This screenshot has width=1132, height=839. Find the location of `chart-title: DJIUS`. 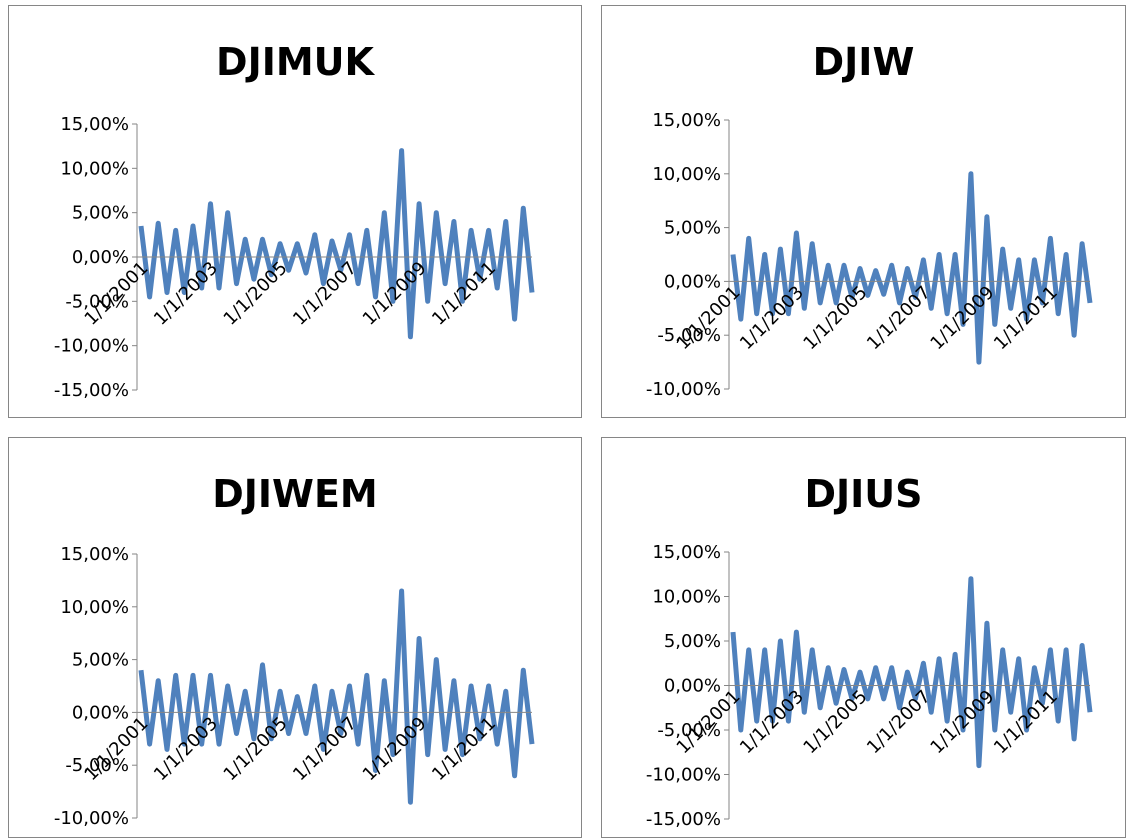

chart-title: DJIUS is located at coordinates (863, 494).